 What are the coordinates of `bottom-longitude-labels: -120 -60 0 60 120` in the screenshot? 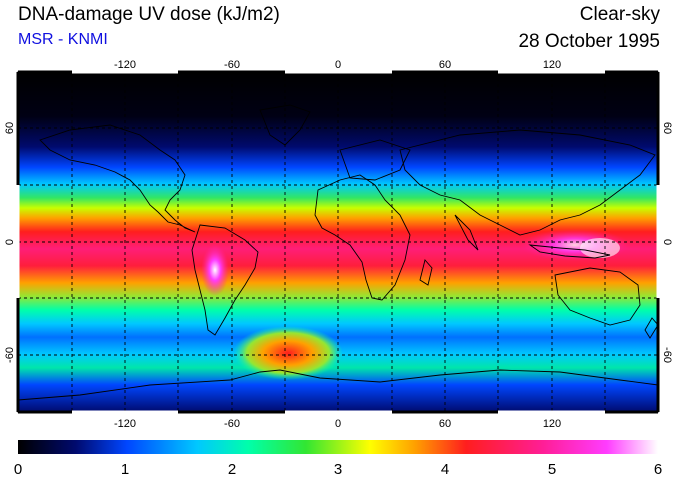 It's located at (337, 424).